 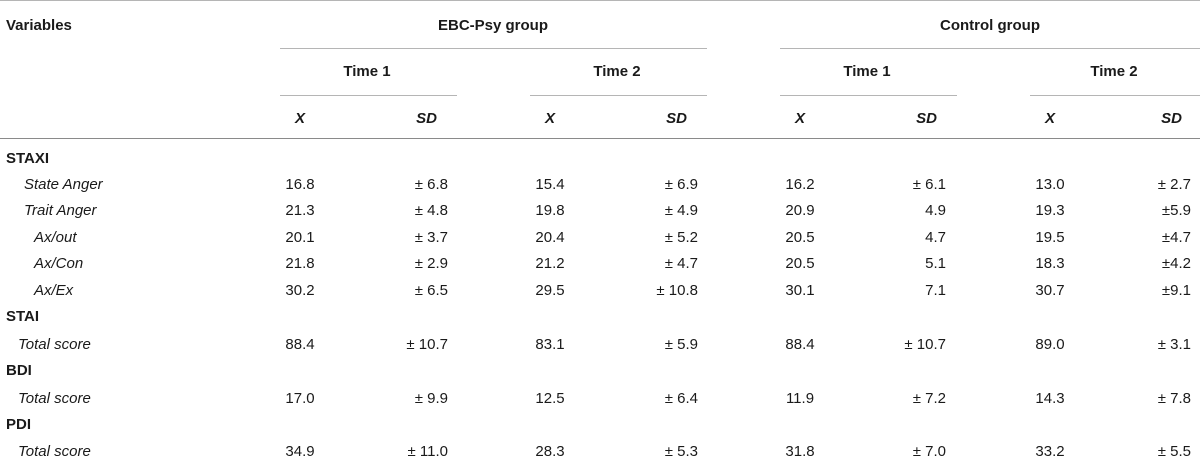 What do you see at coordinates (300, 237) in the screenshot?
I see `cell: 20.1` at bounding box center [300, 237].